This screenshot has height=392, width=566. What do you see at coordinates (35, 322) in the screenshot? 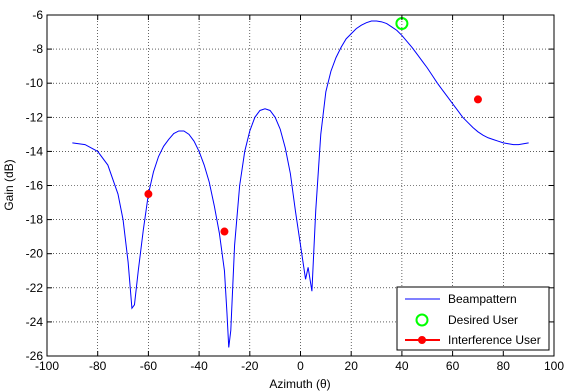
I see `y-tick-label: -24` at bounding box center [35, 322].